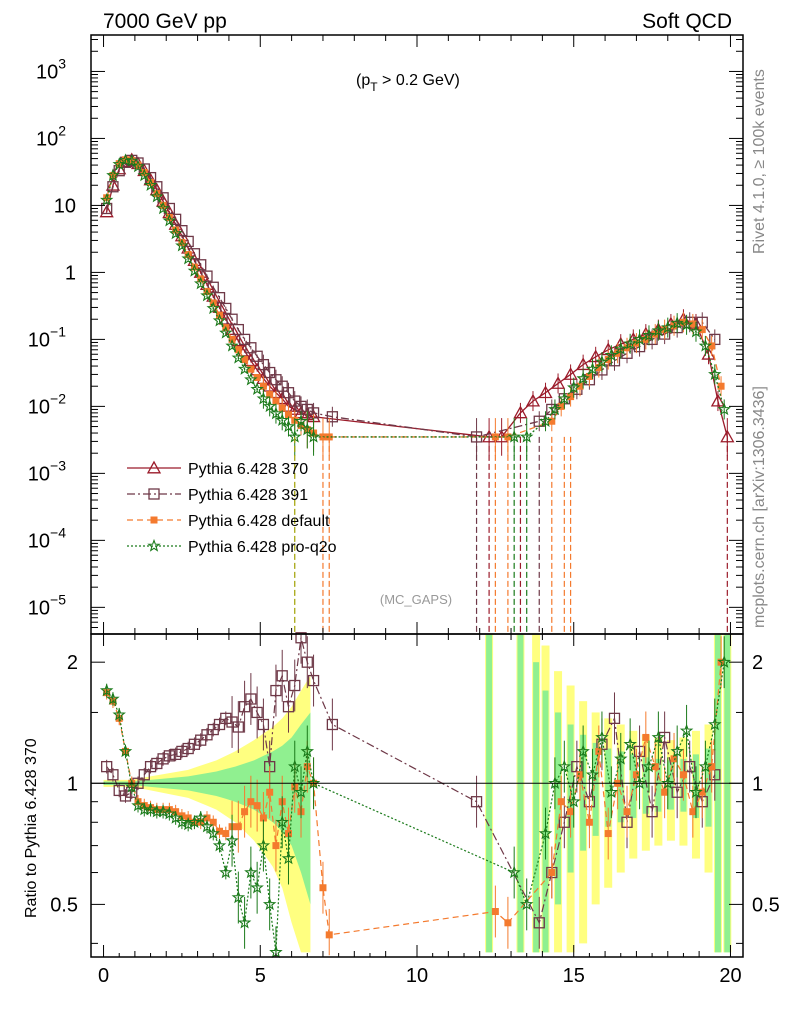 This screenshot has width=786, height=1024. I want to click on legend-item: Pythia 6.428 pro-q2o, so click(232, 547).